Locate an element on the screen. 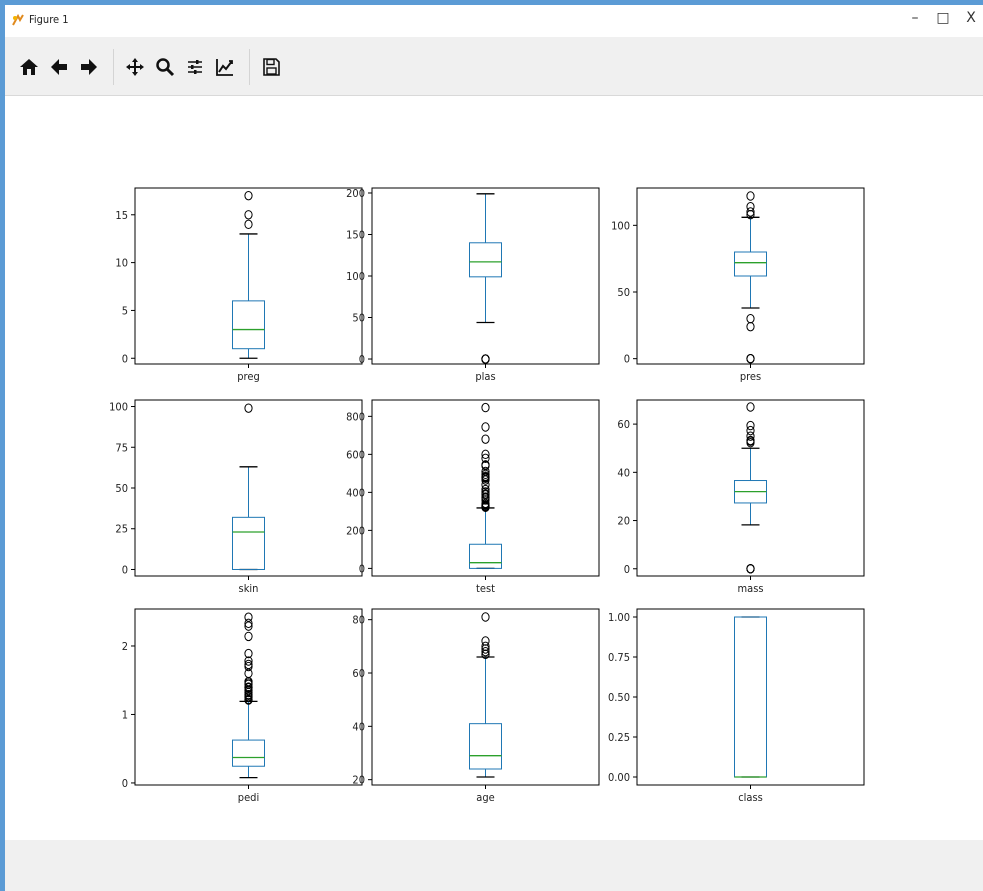 Image resolution: width=983 pixels, height=891 pixels. x-tick-label-class: class is located at coordinates (750, 797).